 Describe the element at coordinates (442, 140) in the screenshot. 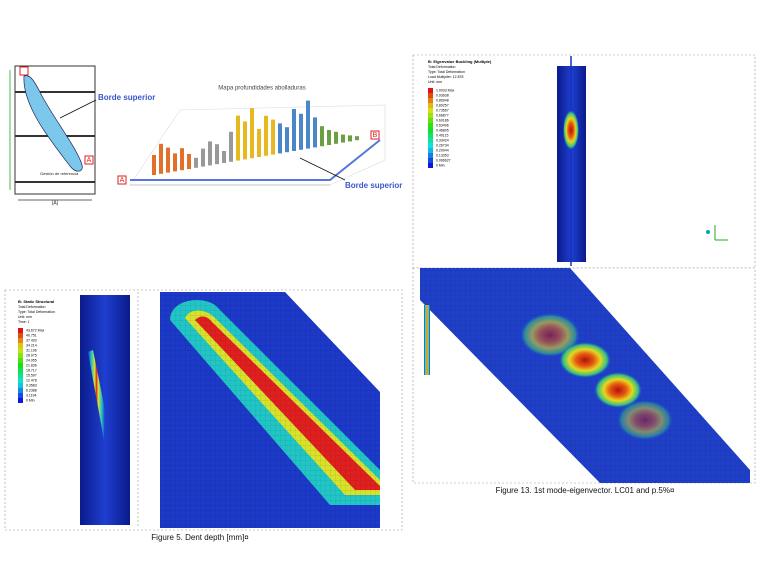

I see `legend-label: 0.33424` at that location.